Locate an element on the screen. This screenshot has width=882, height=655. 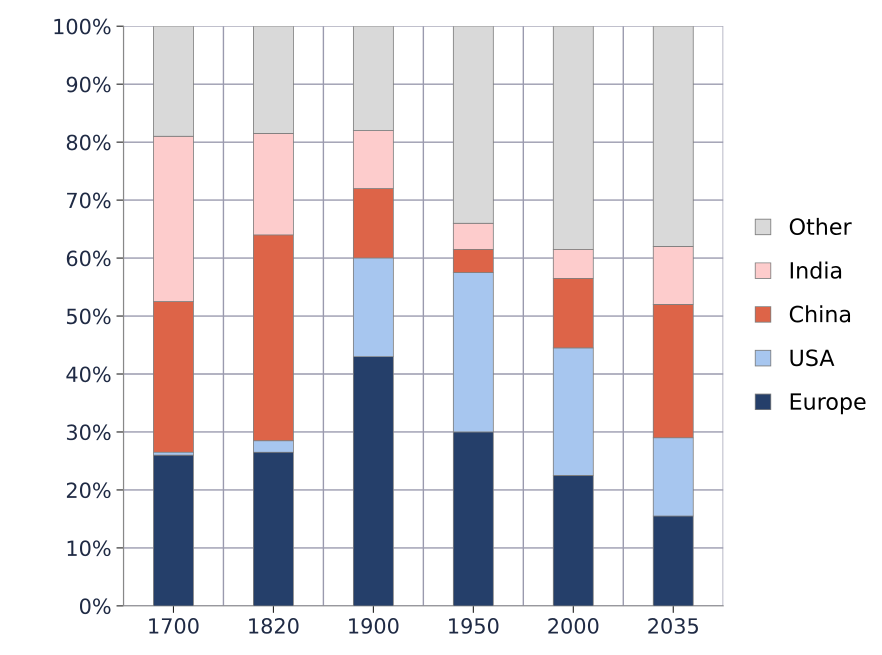
x-tick-label: 1900 is located at coordinates (374, 626).